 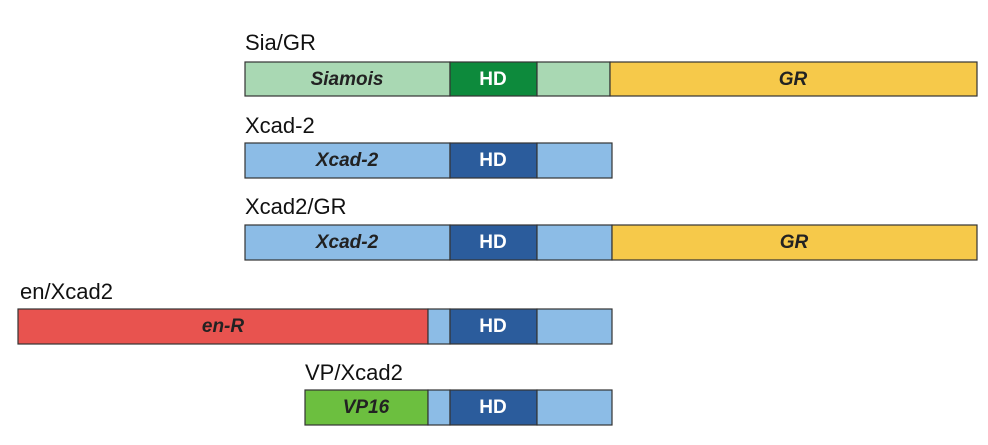 I want to click on construct-label: VP/Xcad2, so click(x=354, y=372).